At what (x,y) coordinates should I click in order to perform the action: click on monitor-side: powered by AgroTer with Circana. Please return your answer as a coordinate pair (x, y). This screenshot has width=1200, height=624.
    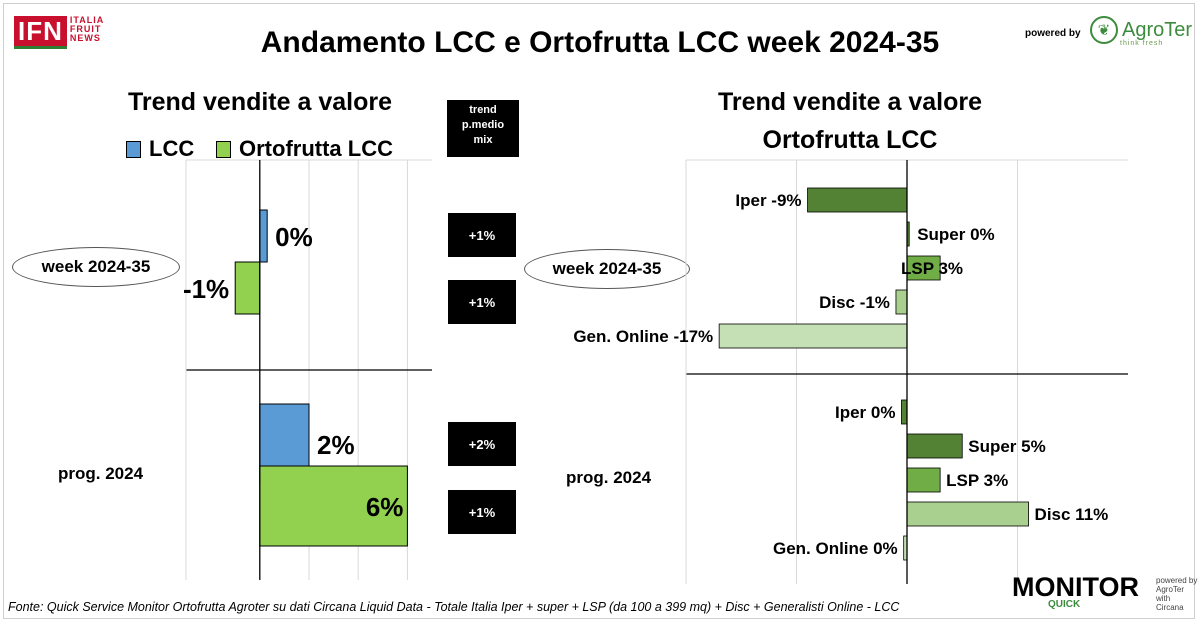
    Looking at the image, I should click on (1176, 594).